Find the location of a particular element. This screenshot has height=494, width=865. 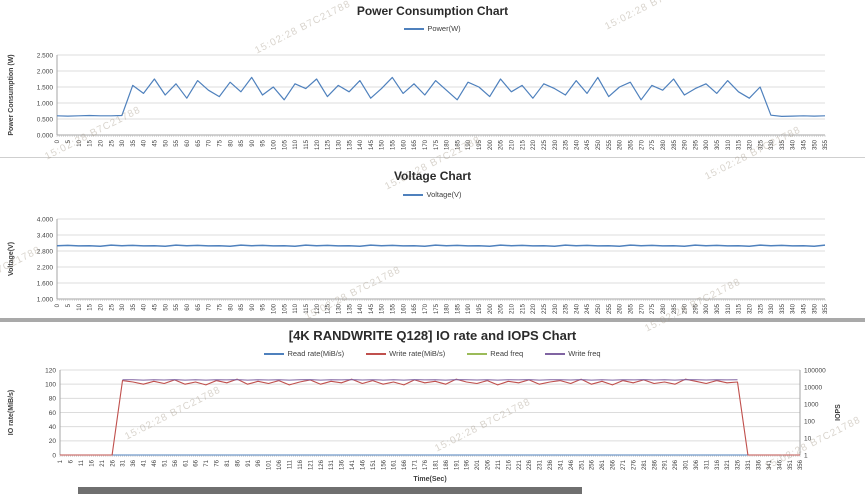

svg-text: 180 is located at coordinates (448, 308).